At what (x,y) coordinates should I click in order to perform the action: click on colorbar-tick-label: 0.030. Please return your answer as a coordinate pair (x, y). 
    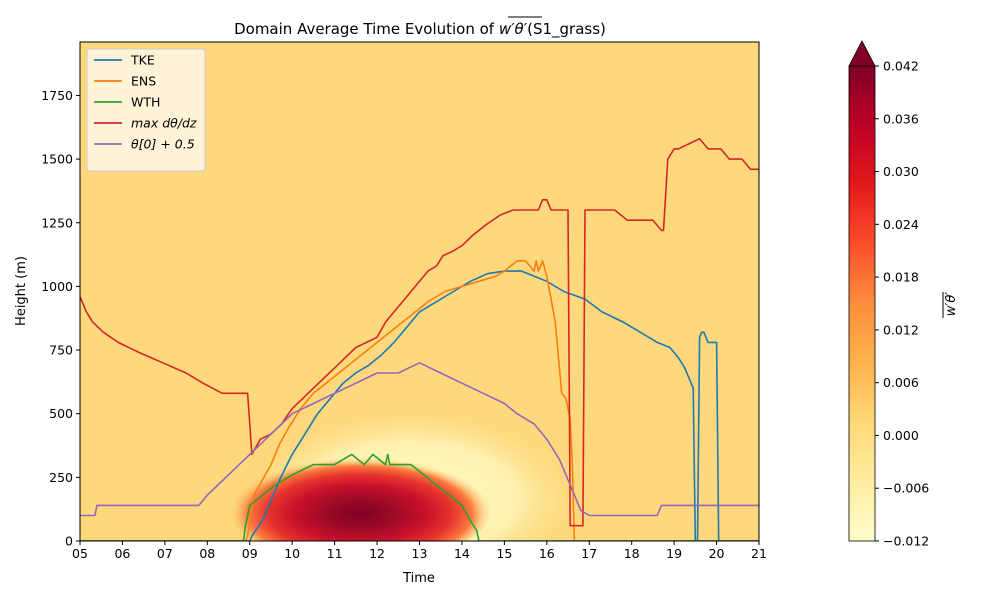
    Looking at the image, I should click on (901, 171).